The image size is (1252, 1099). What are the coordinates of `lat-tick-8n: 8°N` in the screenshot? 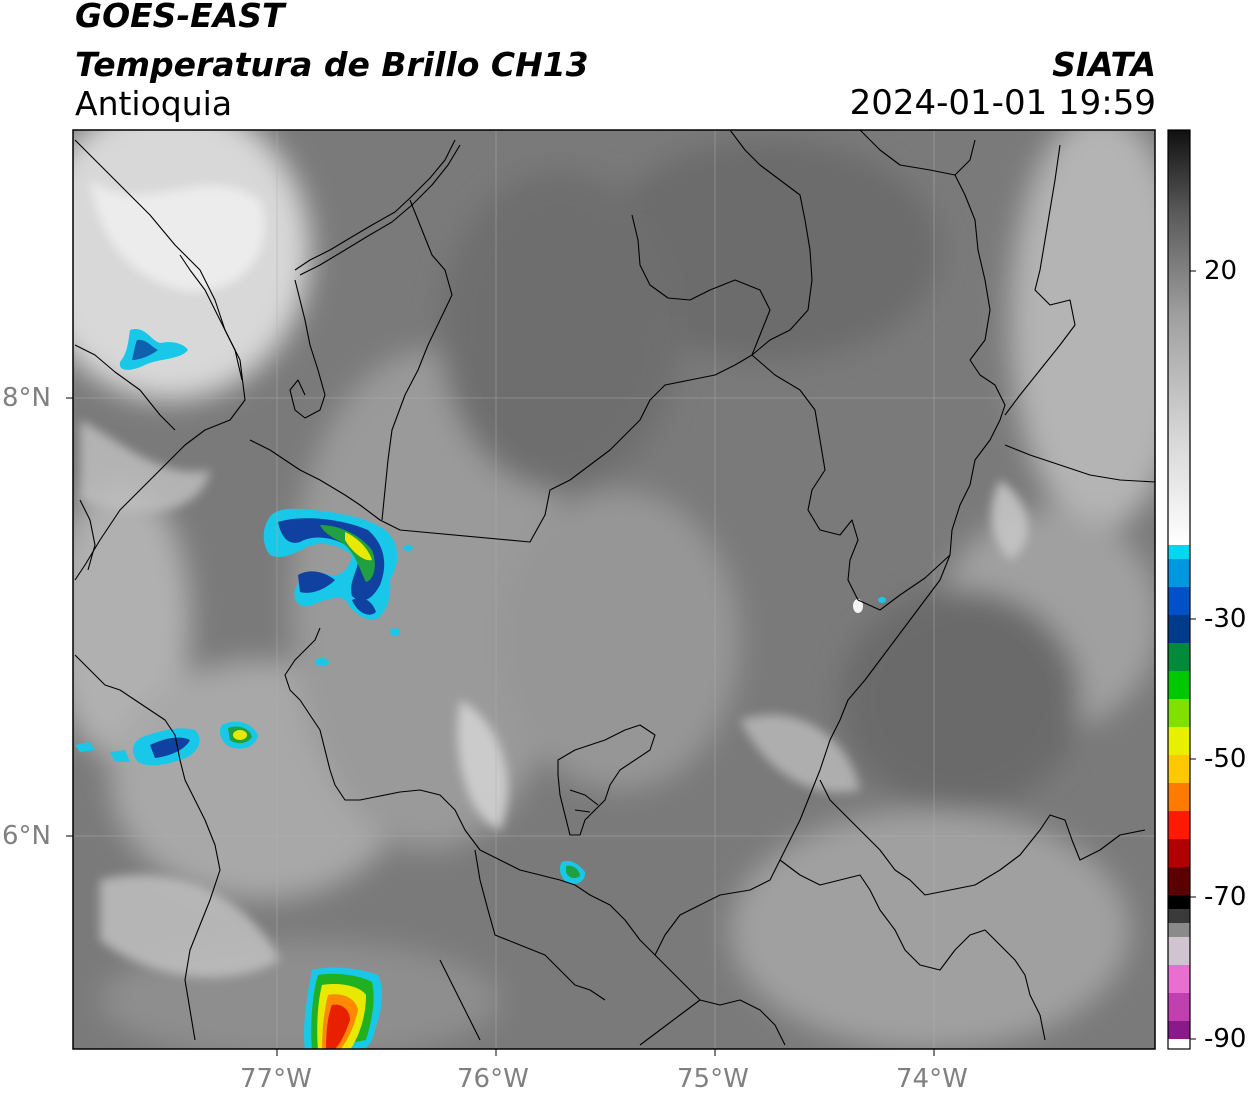 It's located at (26, 398).